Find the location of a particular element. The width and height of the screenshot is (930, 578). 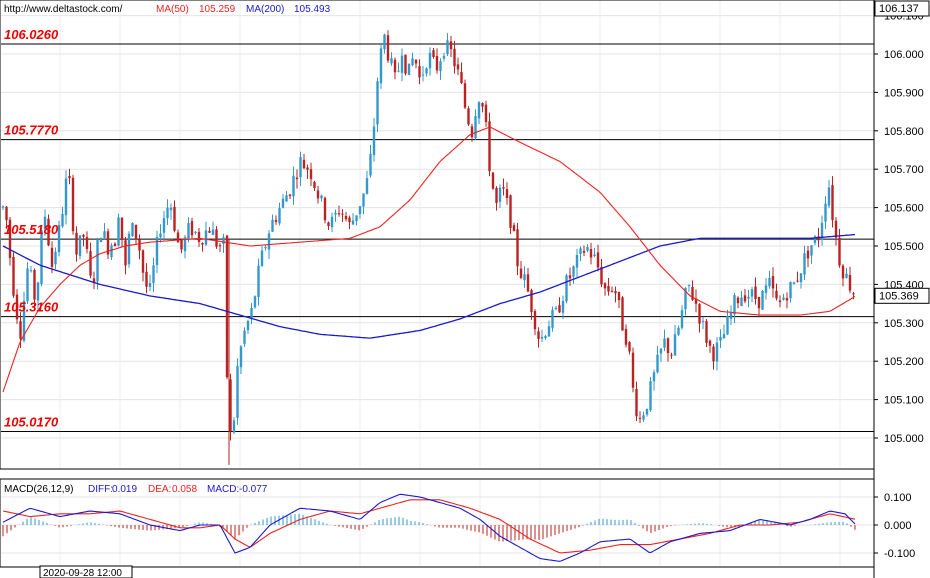

macd-gridlines is located at coordinates (437, 523).